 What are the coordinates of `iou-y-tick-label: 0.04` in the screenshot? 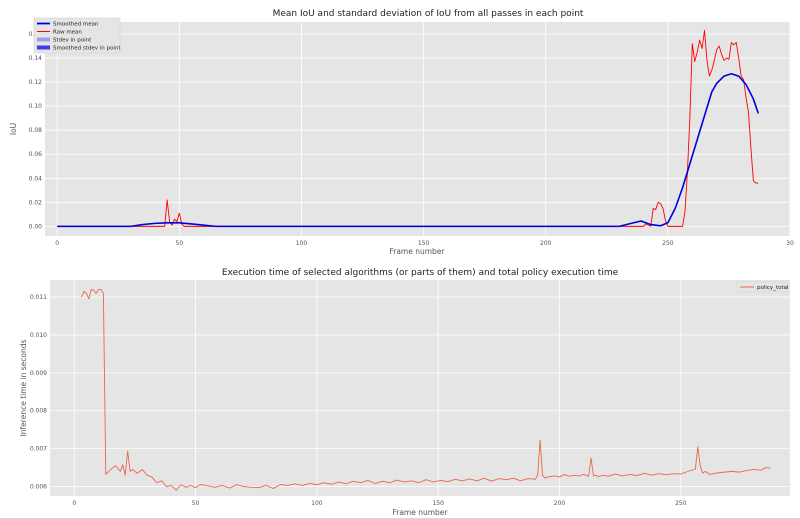 It's located at (36, 178).